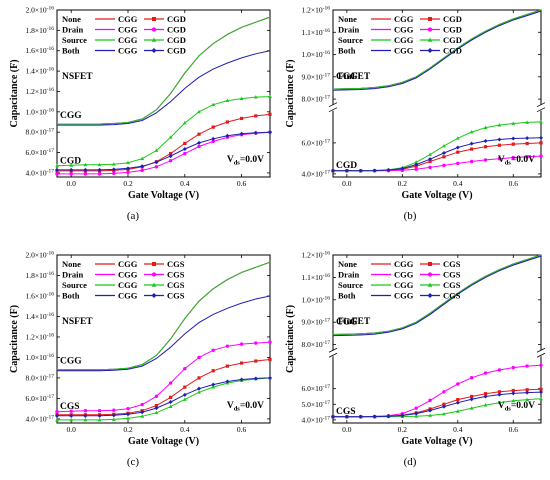 This screenshot has width=550, height=480. Describe the element at coordinates (237, 163) in the screenshot. I see `bias-subscript: ds` at that location.